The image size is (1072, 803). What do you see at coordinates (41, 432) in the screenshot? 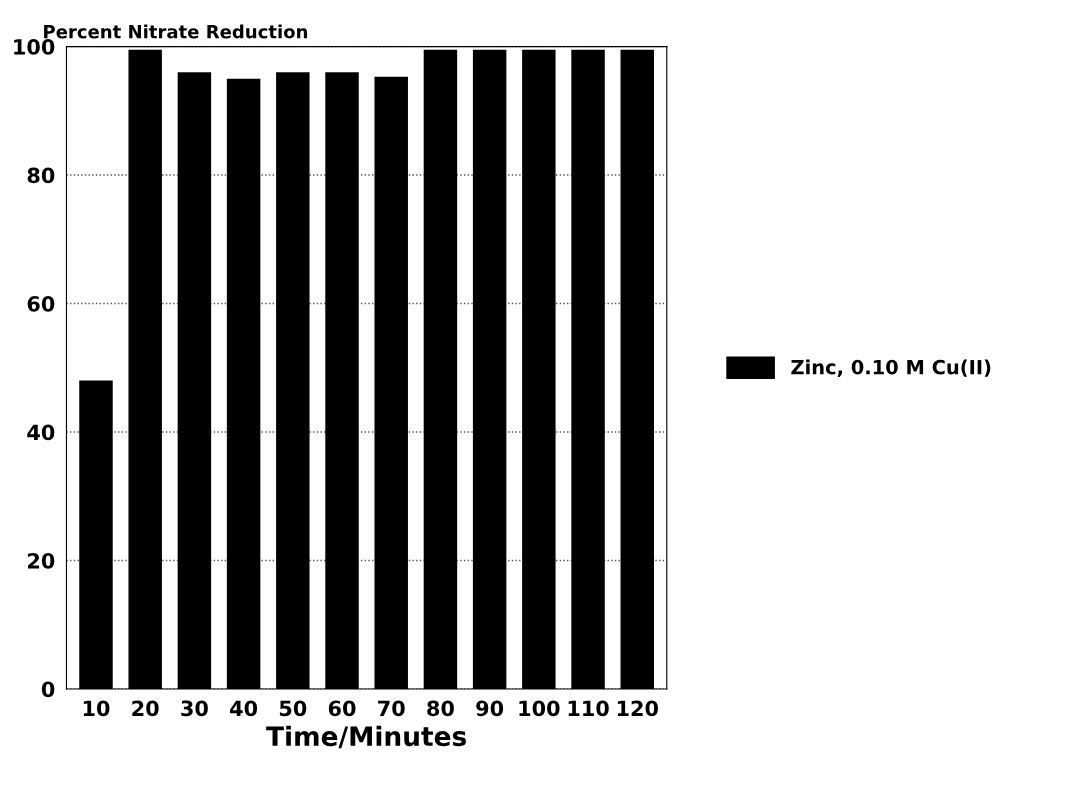
I see `y-tick-label: 40` at bounding box center [41, 432].